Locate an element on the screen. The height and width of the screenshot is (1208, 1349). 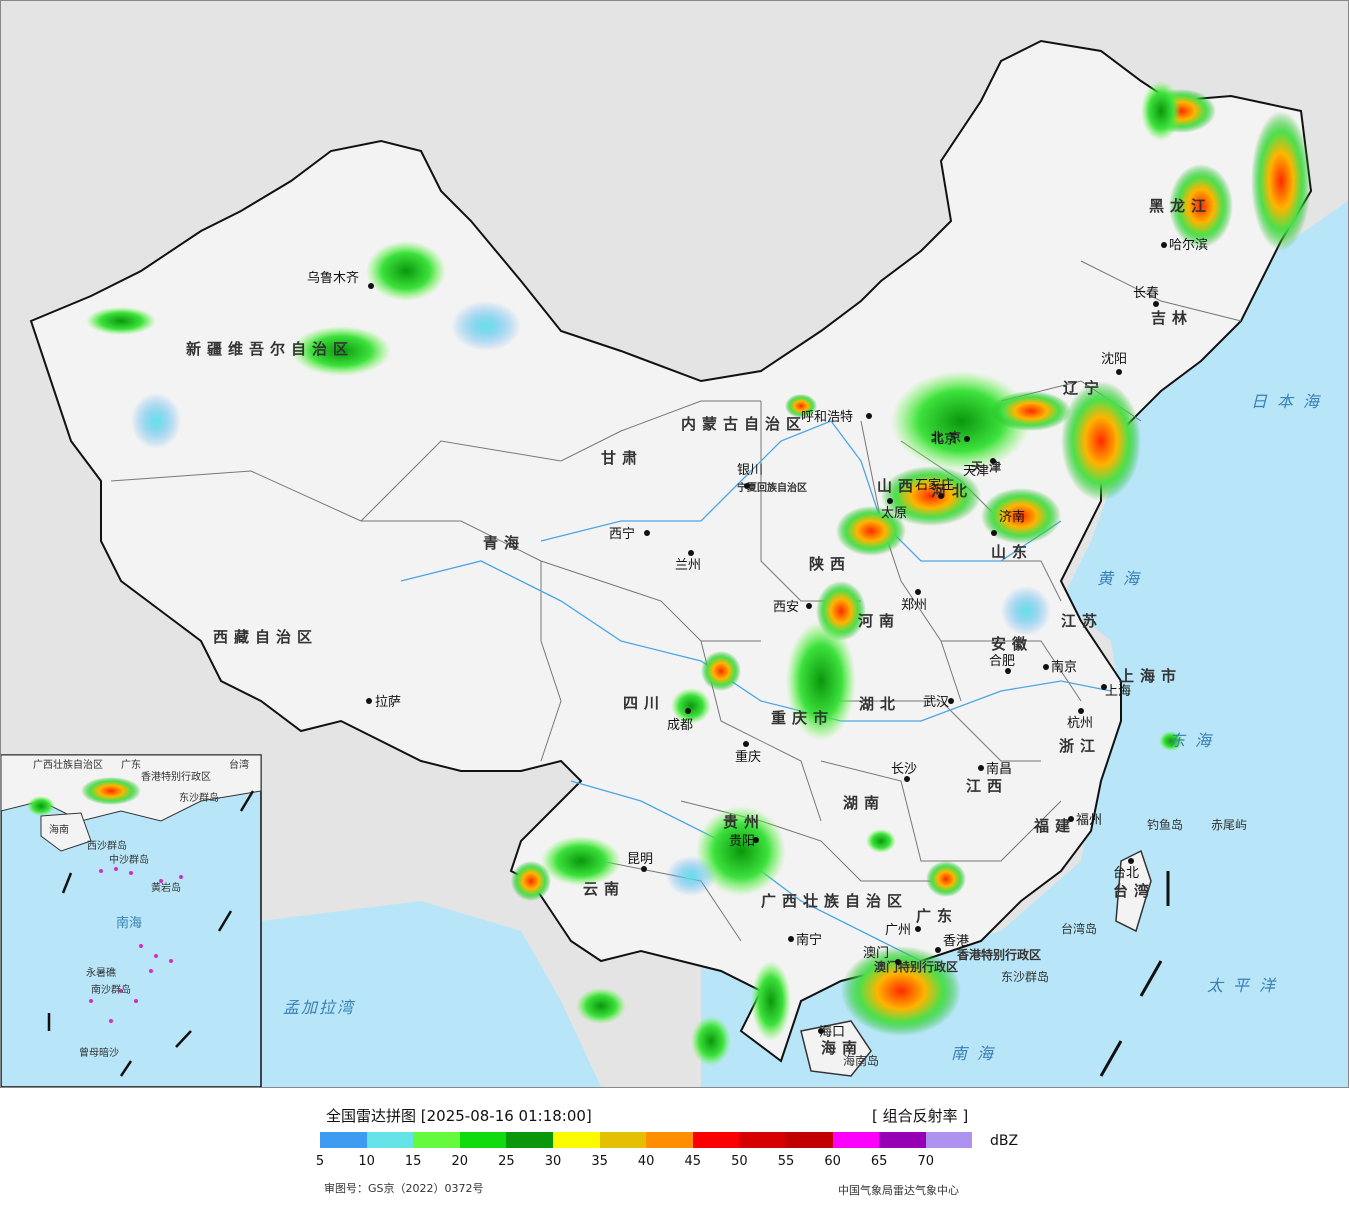
color-scale-tick-label: 70 is located at coordinates (926, 1161).